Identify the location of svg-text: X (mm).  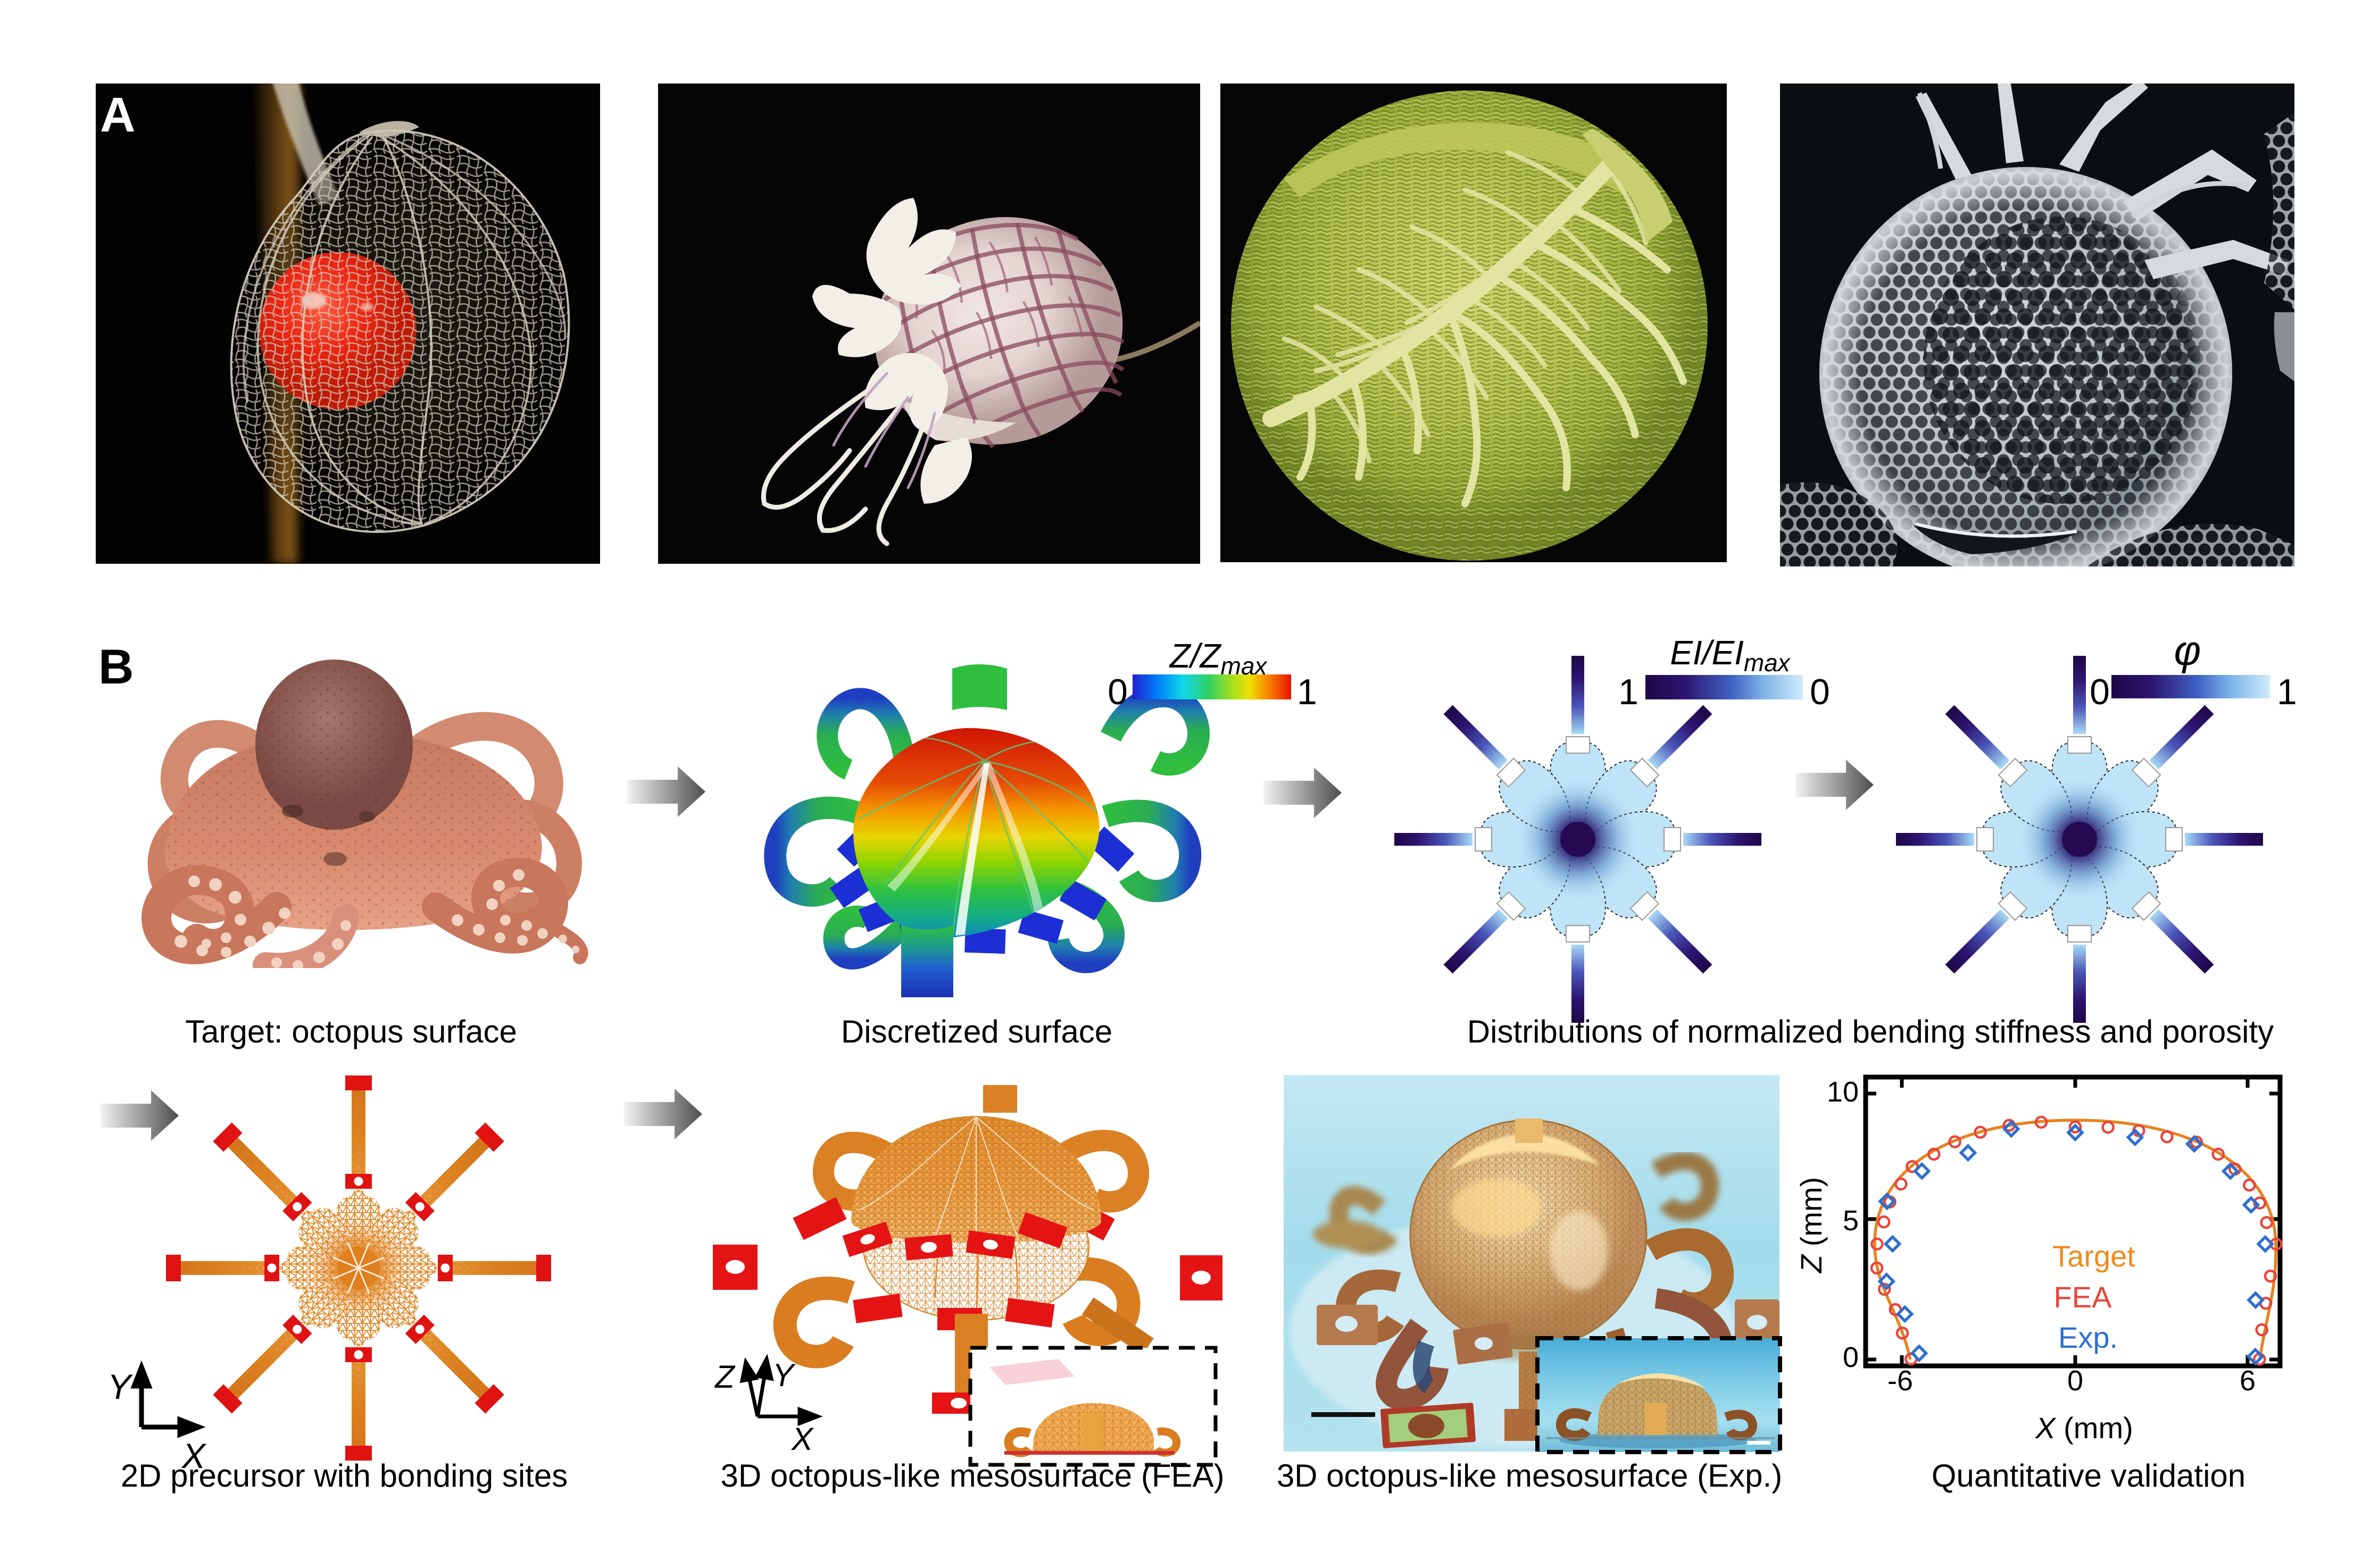
(2083, 1428).